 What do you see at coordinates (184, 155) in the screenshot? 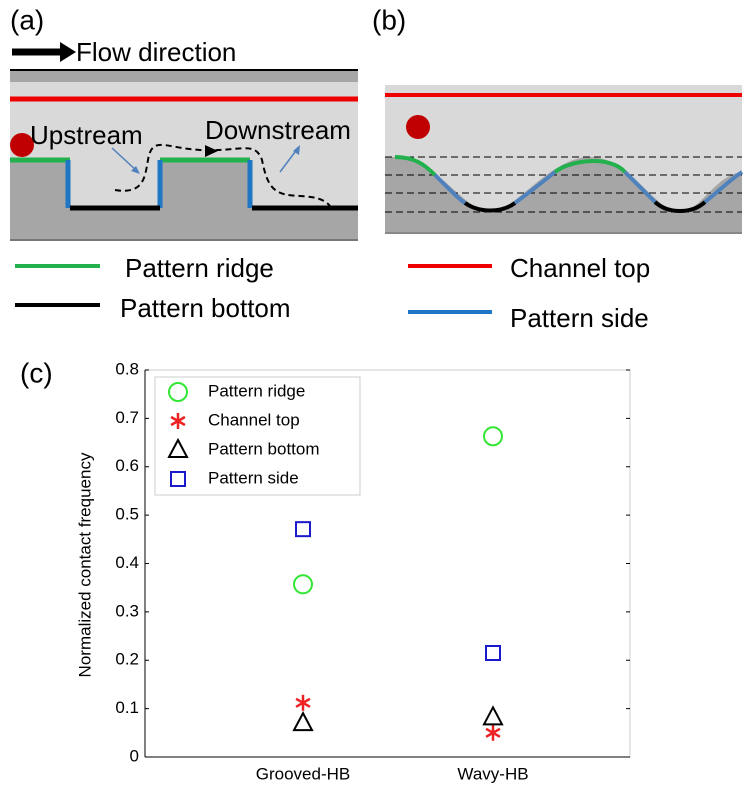
I see `channel-a` at bounding box center [184, 155].